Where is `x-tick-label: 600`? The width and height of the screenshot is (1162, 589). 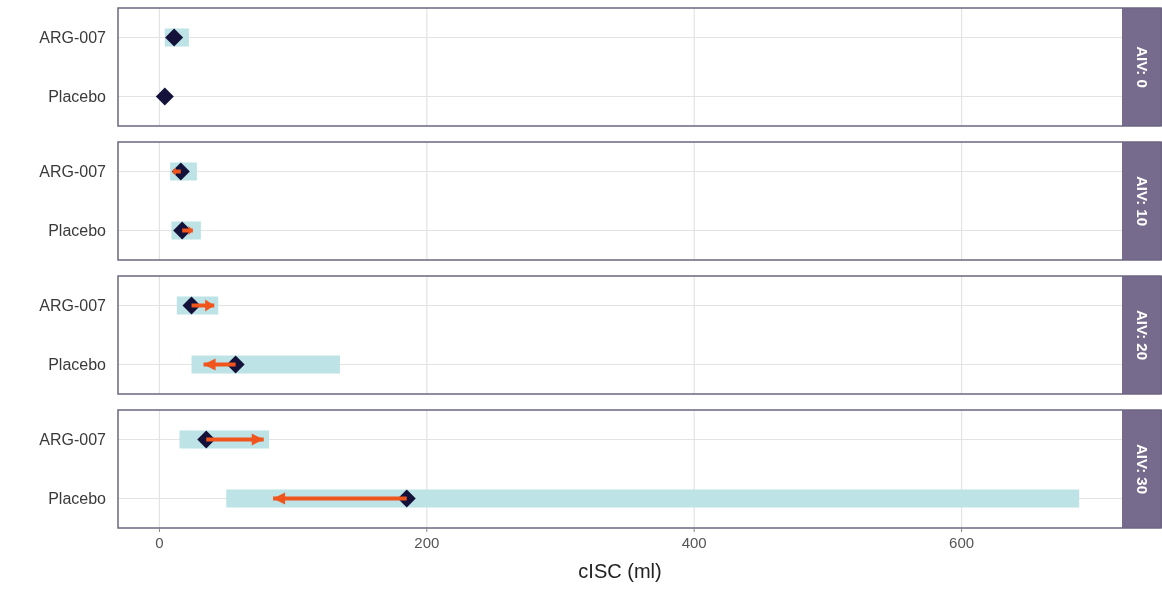
x-tick-label: 600 is located at coordinates (962, 542).